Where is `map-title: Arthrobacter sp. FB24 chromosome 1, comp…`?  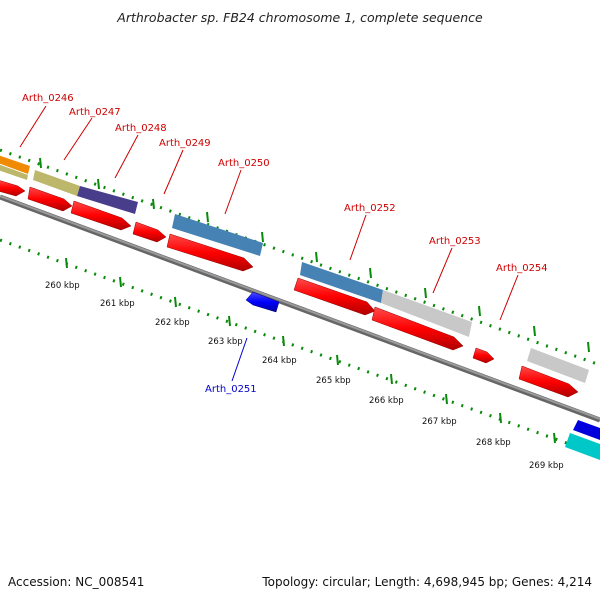 map-title: Arthrobacter sp. FB24 chromosome 1, comp… is located at coordinates (300, 17).